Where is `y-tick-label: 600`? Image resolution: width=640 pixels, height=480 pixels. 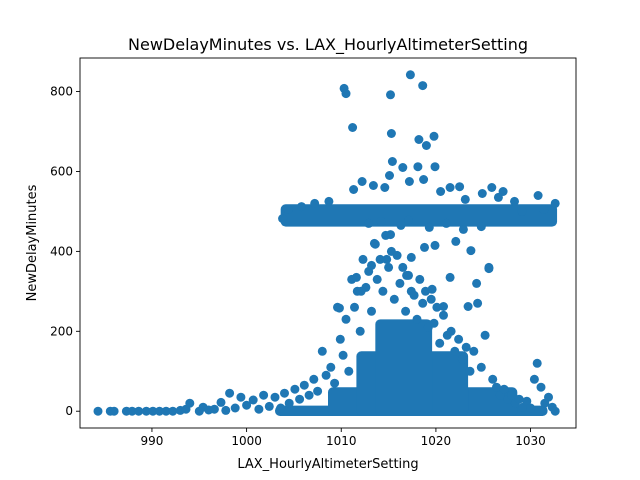
y-tick-label: 600 is located at coordinates (61, 171).